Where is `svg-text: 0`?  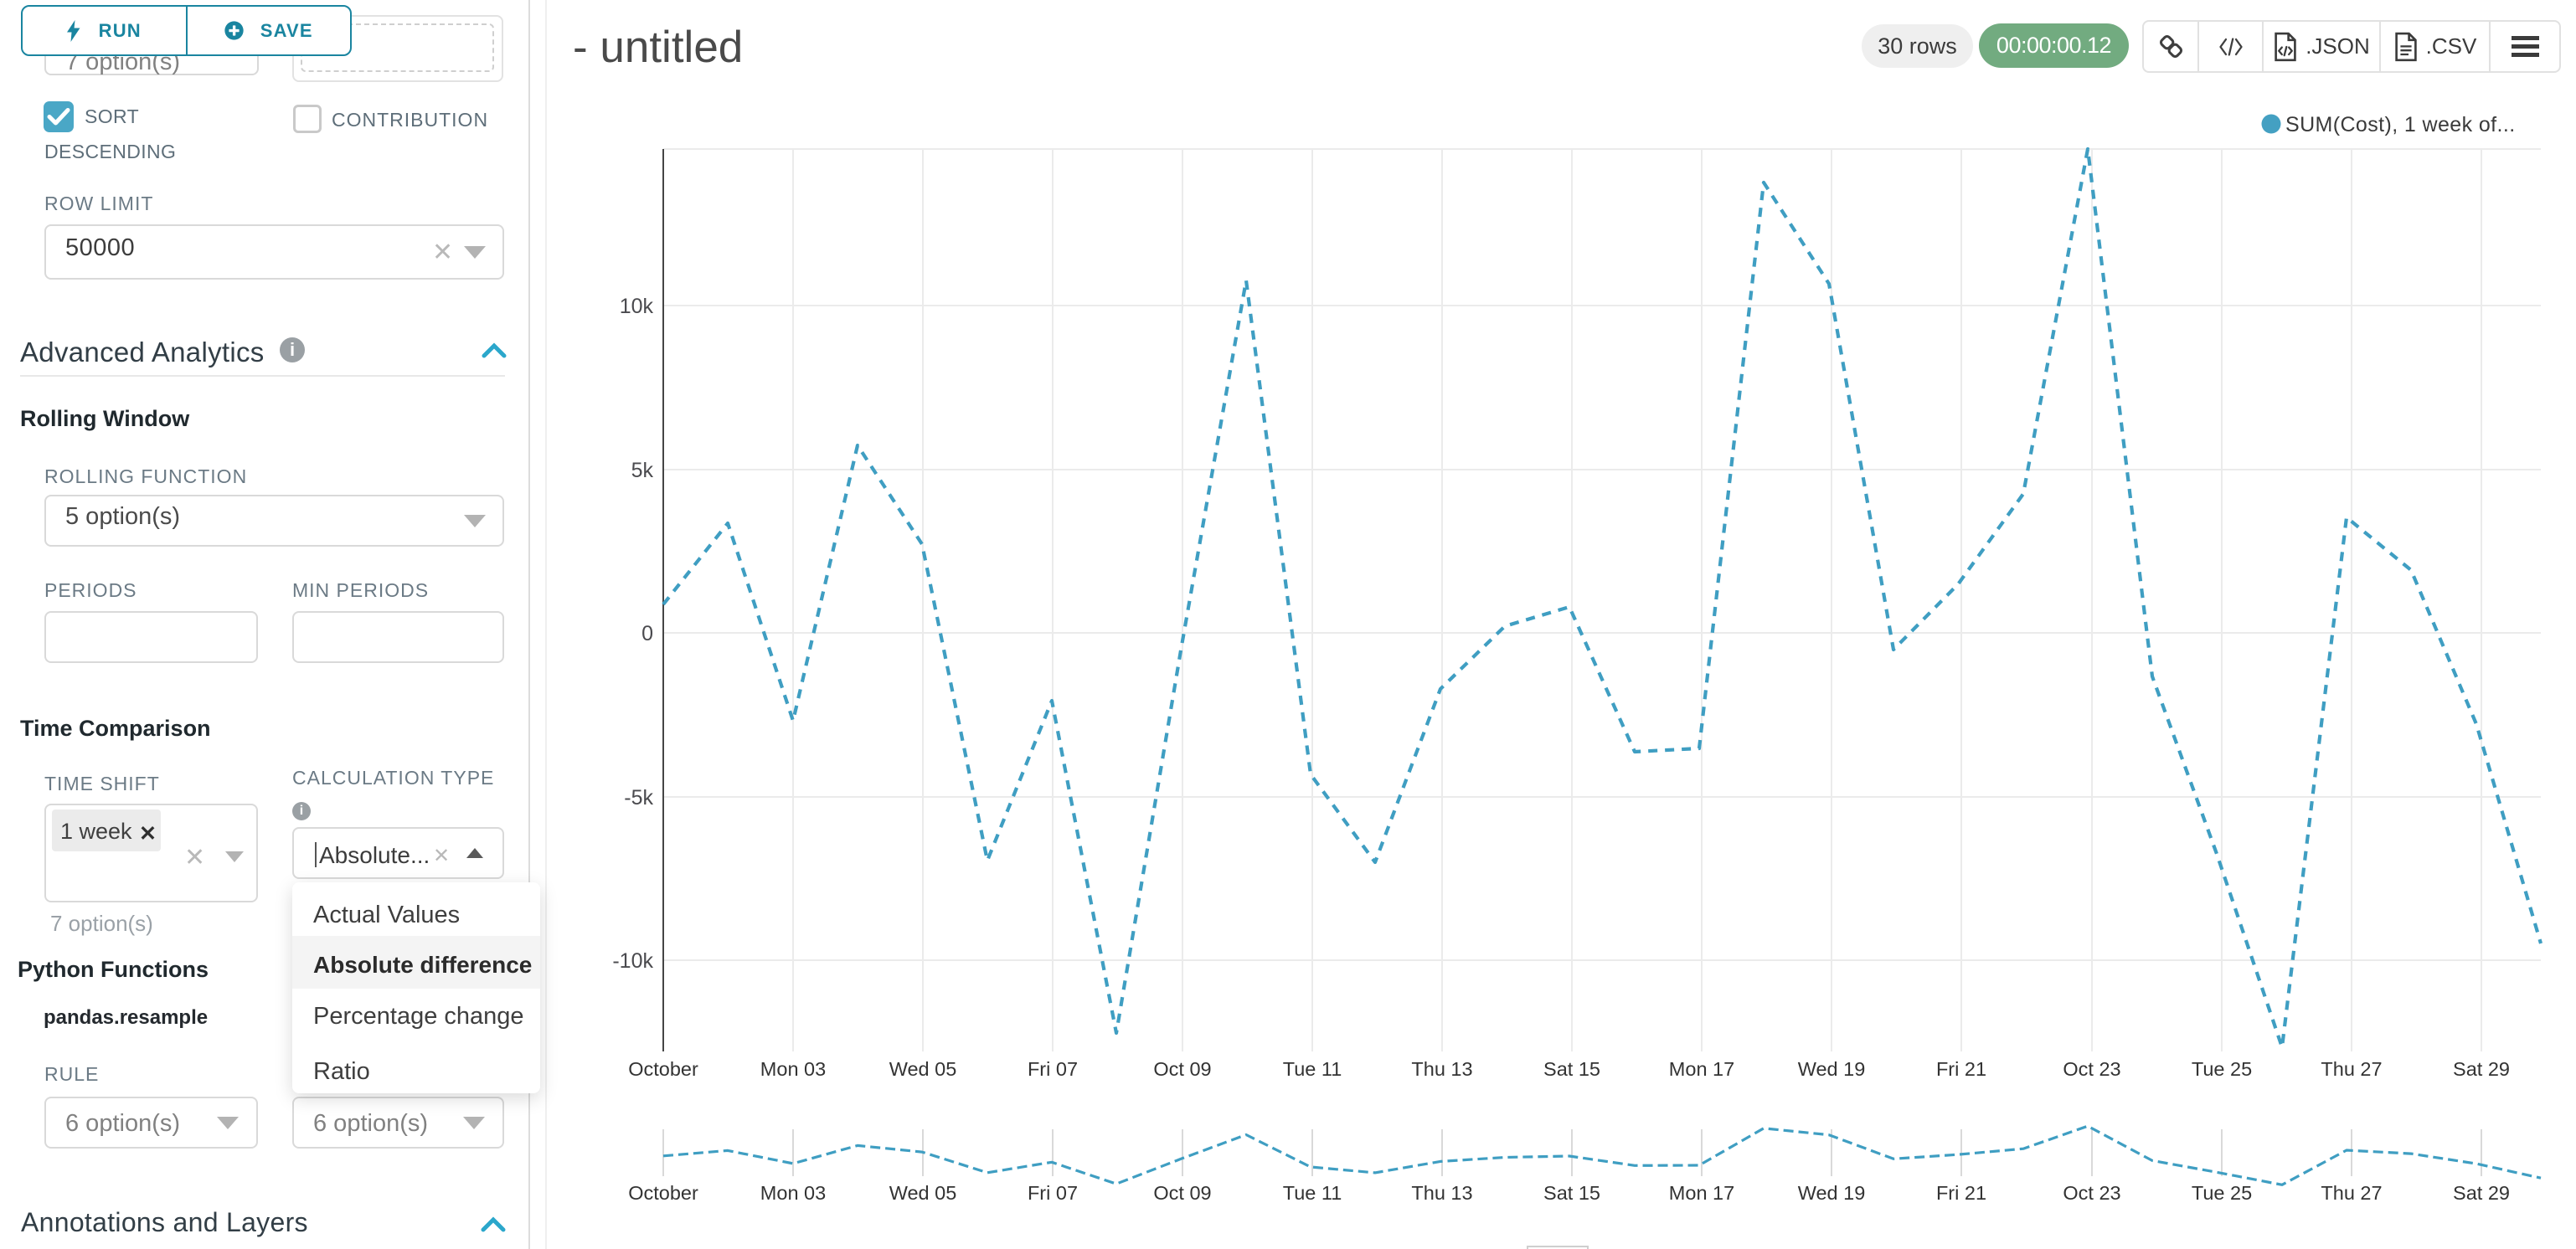
svg-text: 0 is located at coordinates (647, 633).